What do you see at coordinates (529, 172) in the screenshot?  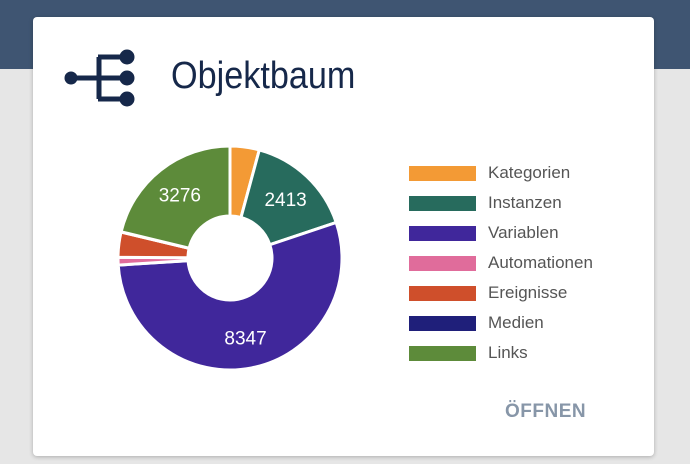 I see `legend-label: Kategorien` at bounding box center [529, 172].